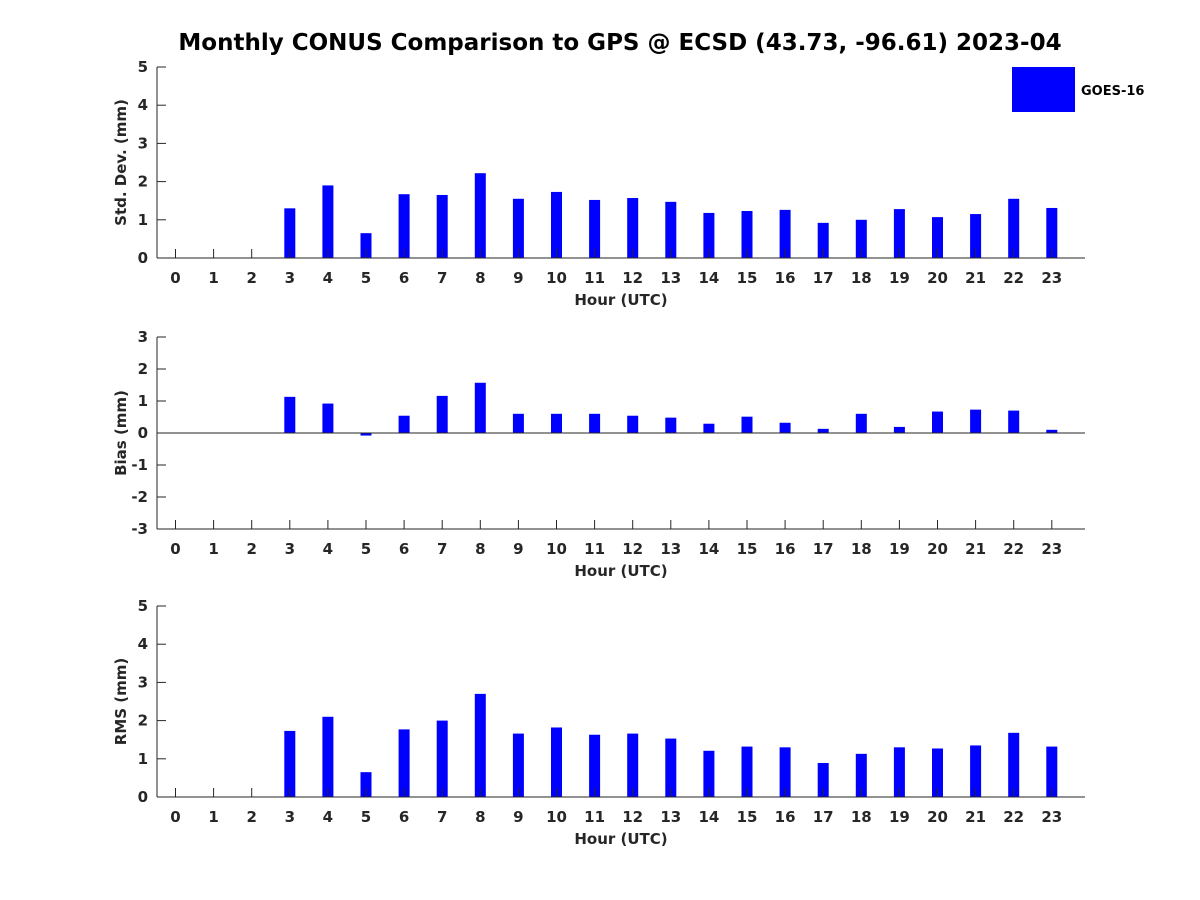 Image resolution: width=1200 pixels, height=900 pixels. Describe the element at coordinates (1078, 89) in the screenshot. I see `legend: GOES-16` at that location.